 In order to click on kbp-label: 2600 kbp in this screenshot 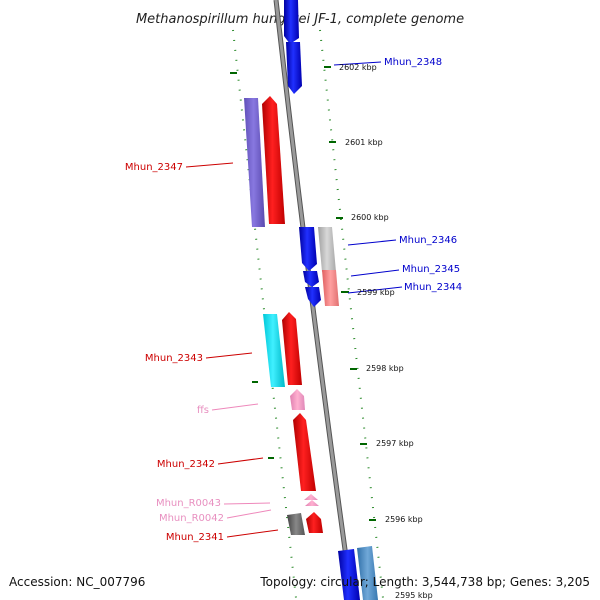, I will do `click(370, 217)`.